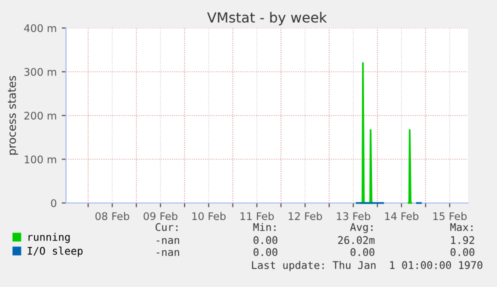 This screenshot has width=497, height=287. I want to click on text: 26.02m, so click(356, 240).